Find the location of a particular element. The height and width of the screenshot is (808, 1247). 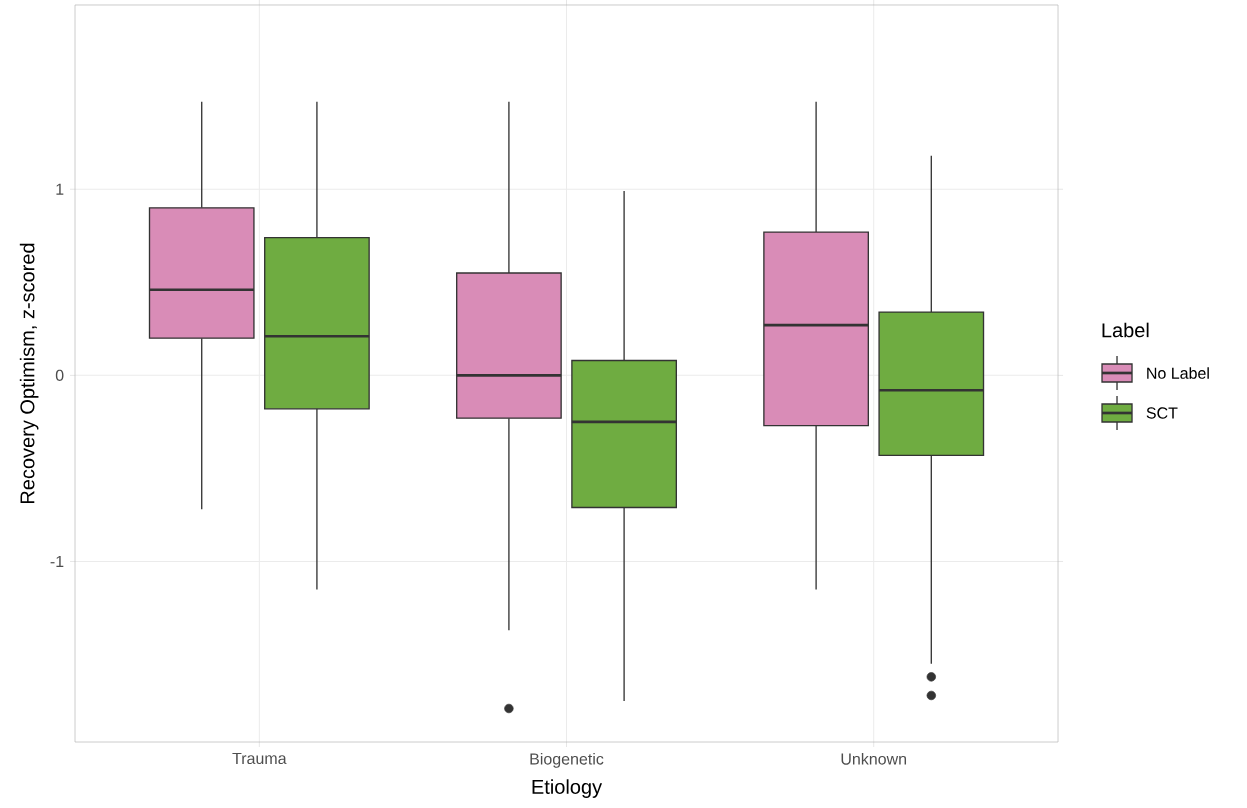

x-axis-title: Etiology is located at coordinates (567, 788).